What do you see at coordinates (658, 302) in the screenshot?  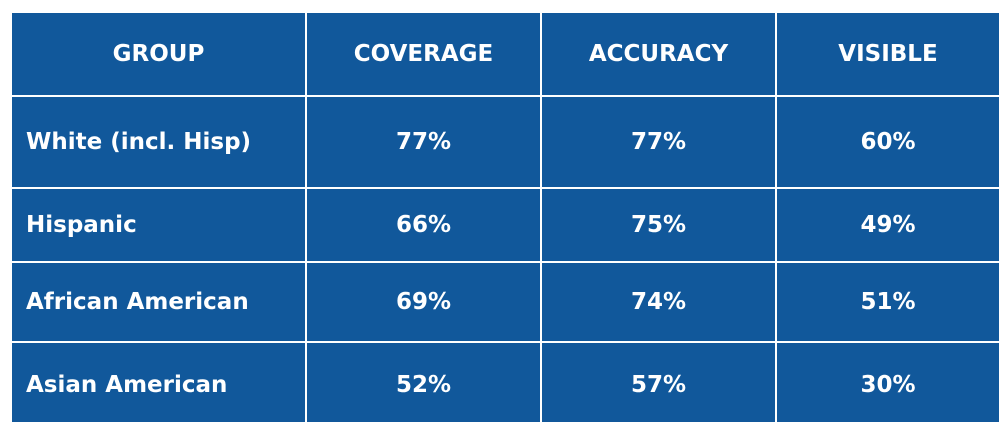 I see `accuracy-cell: 74%` at bounding box center [658, 302].